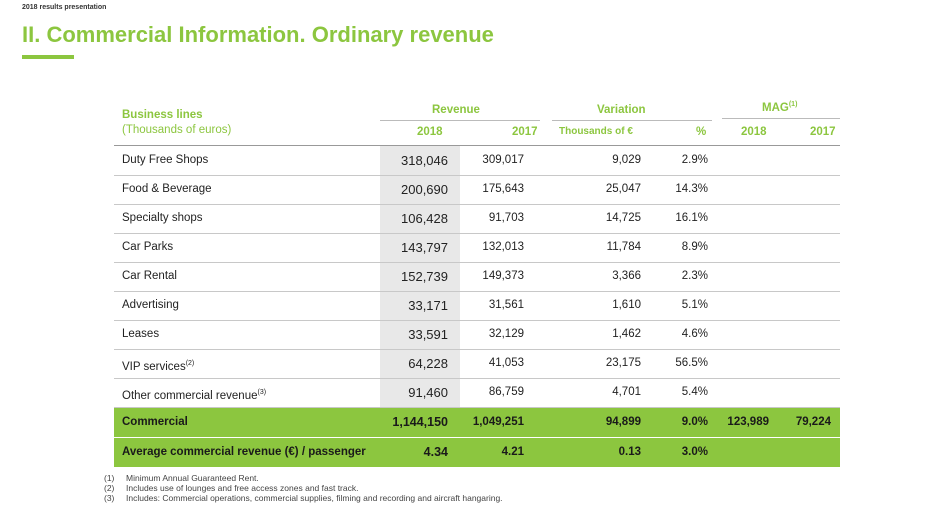 This screenshot has width=948, height=514. What do you see at coordinates (503, 247) in the screenshot?
I see `revenue-2017: 132,013` at bounding box center [503, 247].